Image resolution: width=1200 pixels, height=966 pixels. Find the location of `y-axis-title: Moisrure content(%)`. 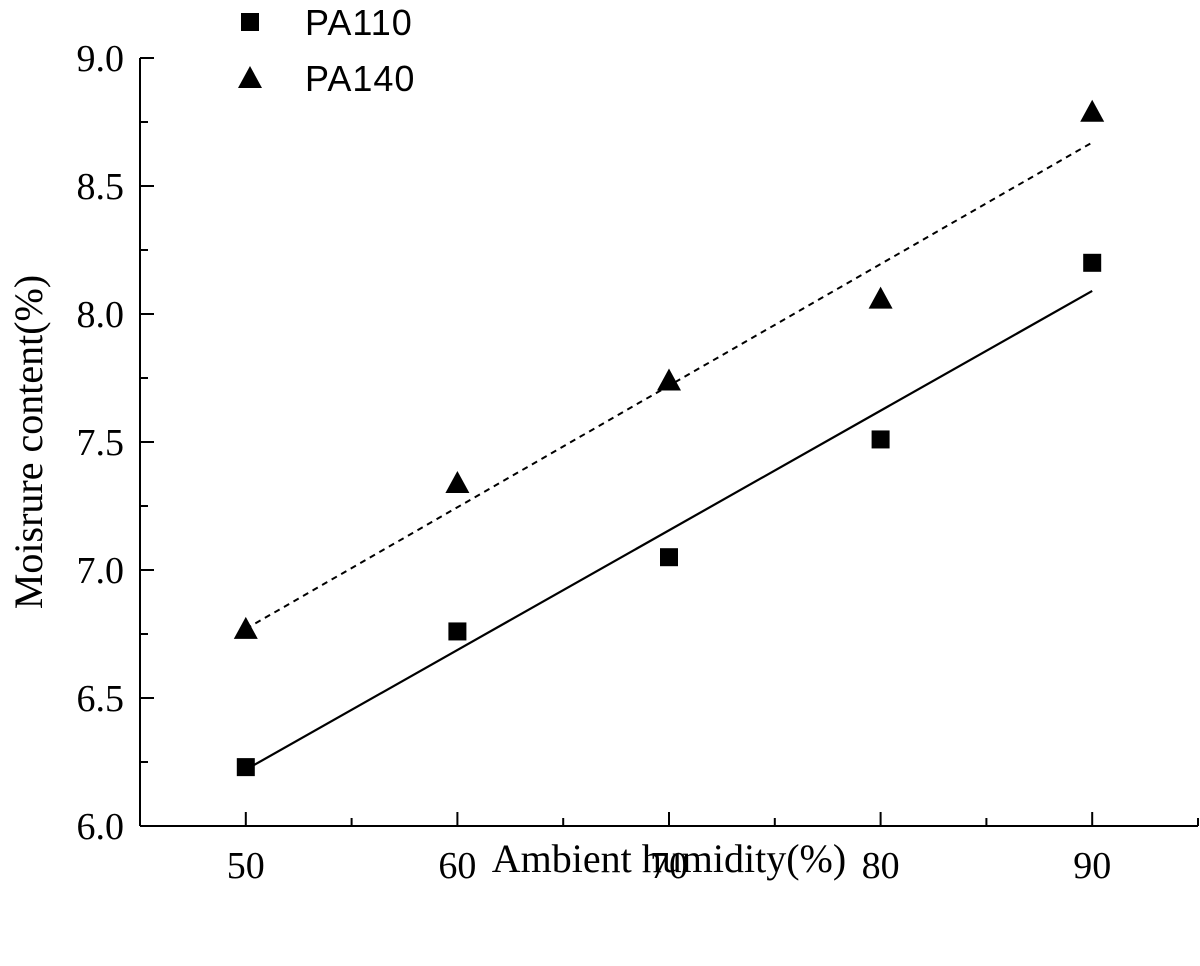

y-axis-title: Moisrure content(%) is located at coordinates (28, 442).